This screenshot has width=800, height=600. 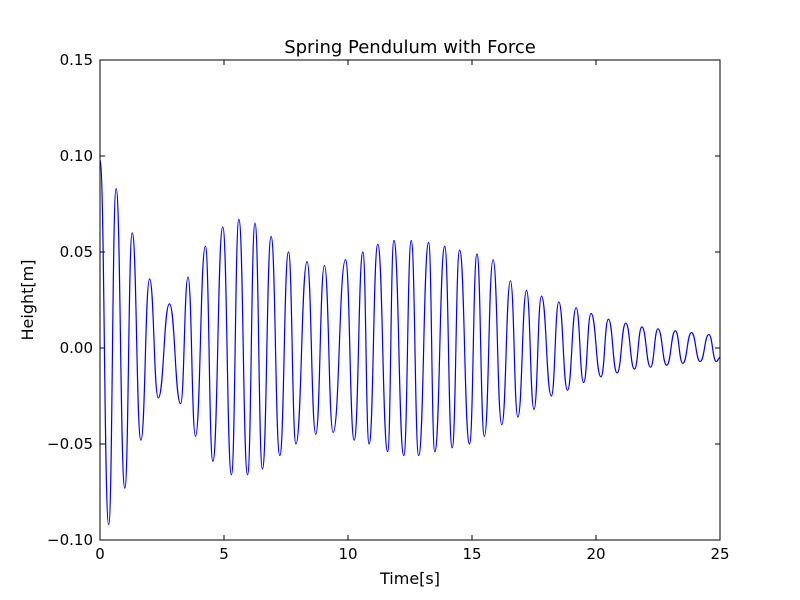 What do you see at coordinates (410, 47) in the screenshot?
I see `chart-title: Spring Pendulum with Force` at bounding box center [410, 47].